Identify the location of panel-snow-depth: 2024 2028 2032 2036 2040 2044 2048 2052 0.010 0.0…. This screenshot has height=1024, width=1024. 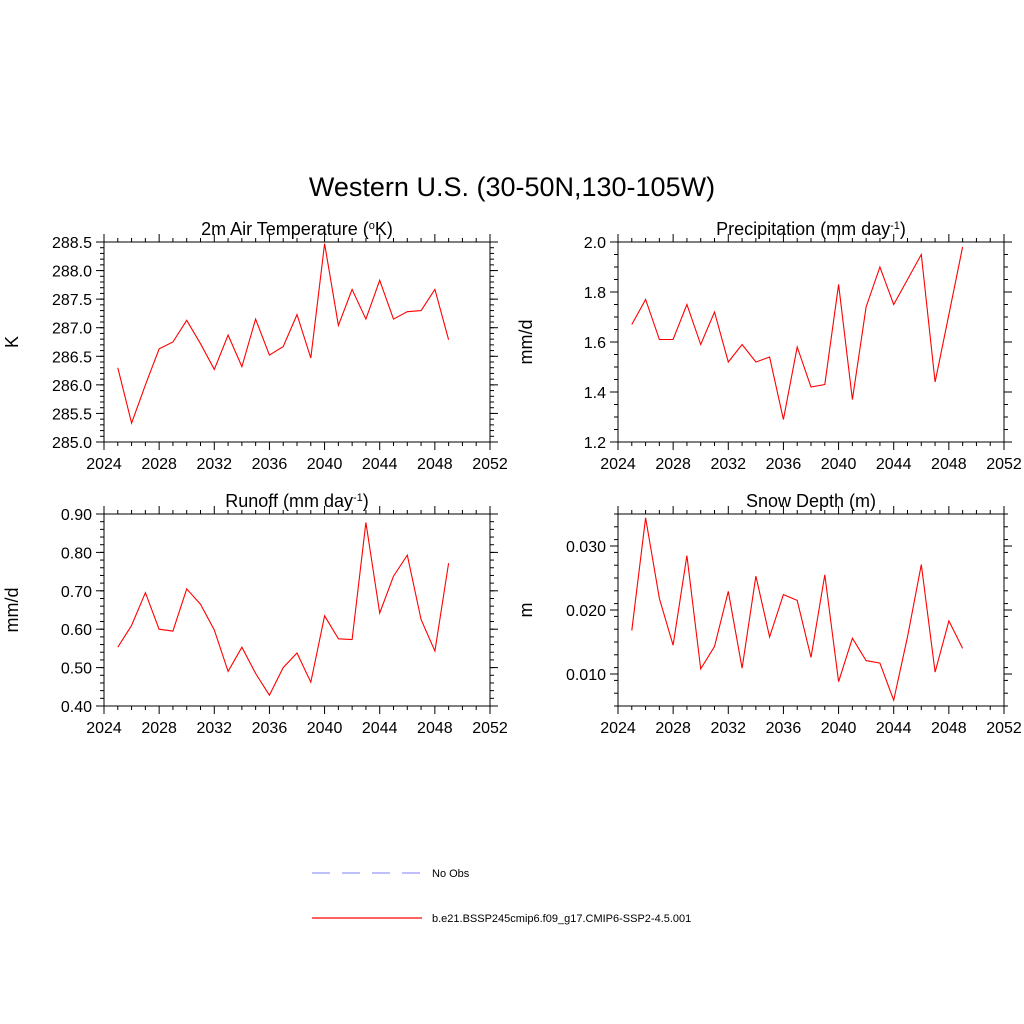
(769, 614).